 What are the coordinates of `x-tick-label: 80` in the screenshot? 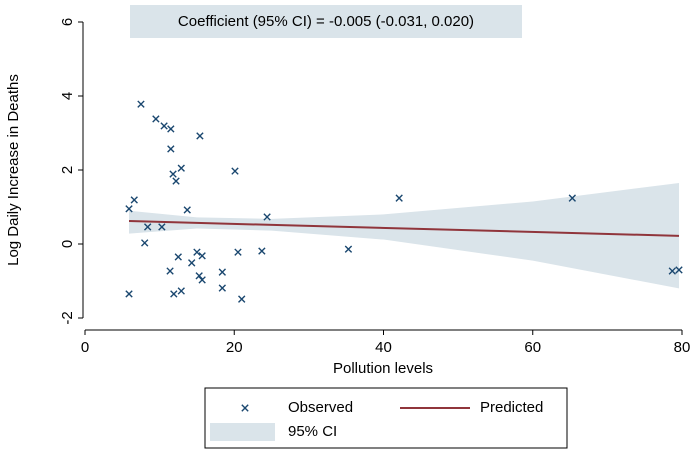 It's located at (682, 347).